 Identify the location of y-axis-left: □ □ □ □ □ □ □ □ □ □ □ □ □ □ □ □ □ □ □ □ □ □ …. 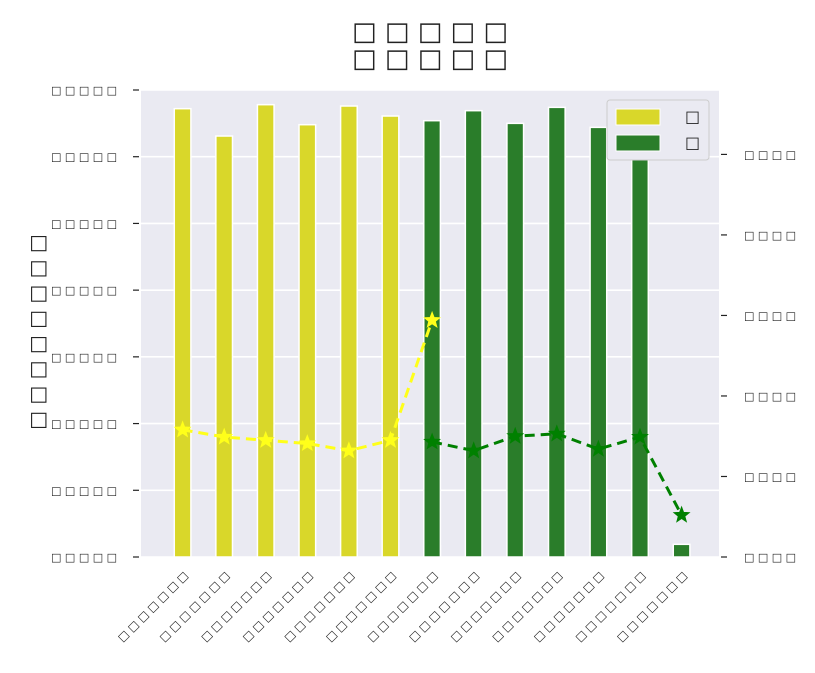
(95, 324).